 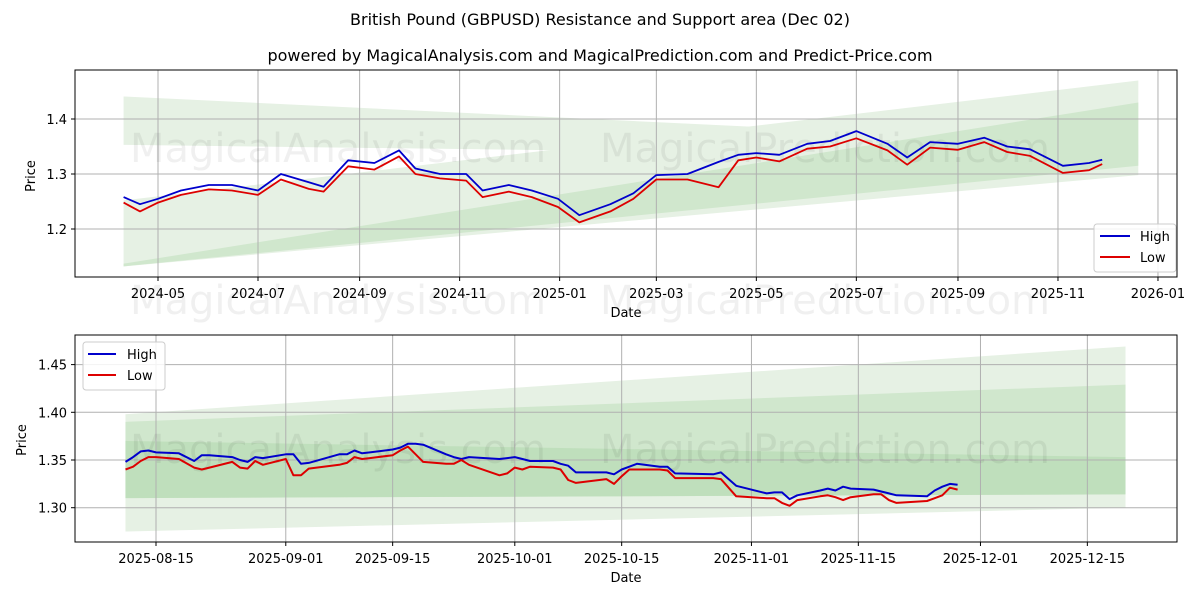 What do you see at coordinates (286, 559) in the screenshot?
I see `x-tick-label: 2025-09-01` at bounding box center [286, 559].